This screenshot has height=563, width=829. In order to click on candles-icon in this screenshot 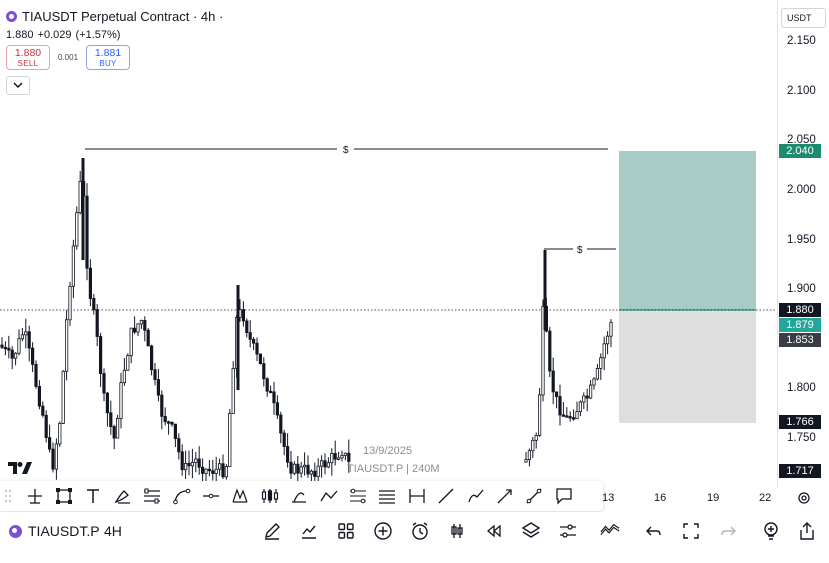, I will do `click(269, 496)`.